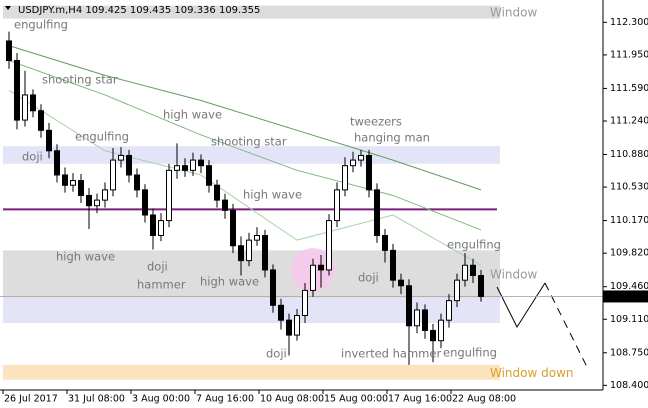 This screenshot has height=408, width=648. Describe the element at coordinates (514, 13) in the screenshot. I see `zone-label: Window` at that location.